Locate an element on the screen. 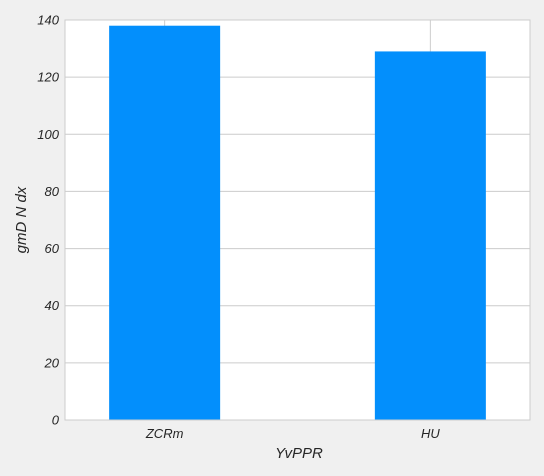 The height and width of the screenshot is (476, 544). y-axis-label: gmD N dx is located at coordinates (21, 219).